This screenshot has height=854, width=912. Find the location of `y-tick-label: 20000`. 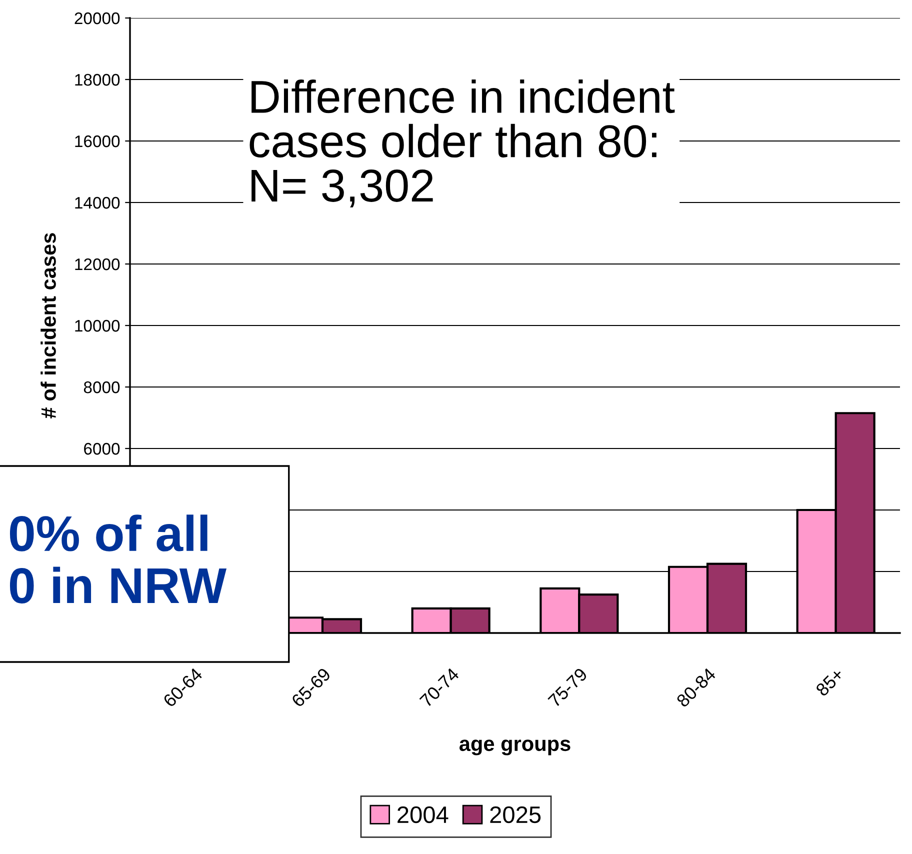

y-tick-label: 20000 is located at coordinates (97, 18).